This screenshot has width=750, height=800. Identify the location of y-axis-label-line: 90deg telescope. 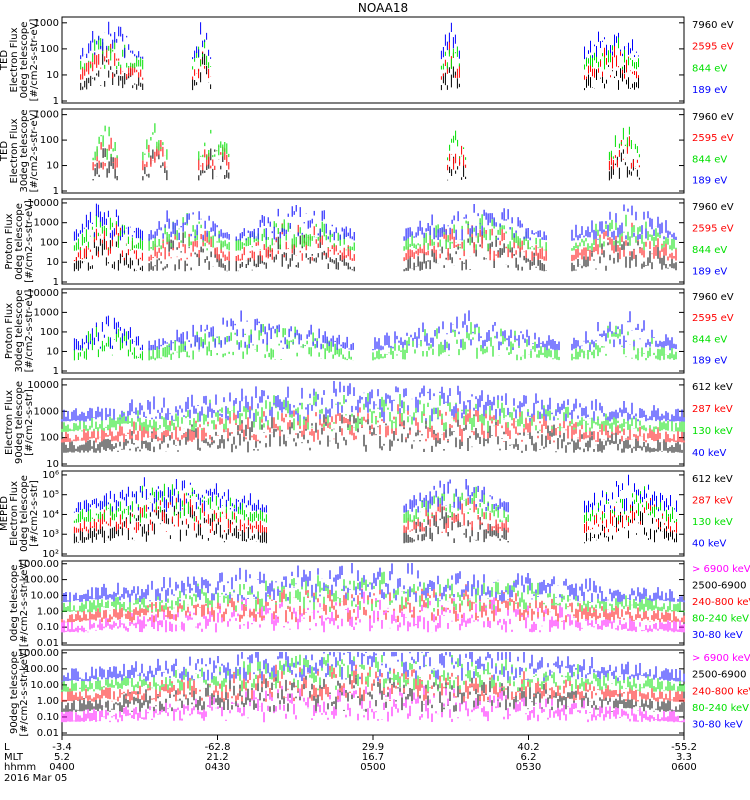
(19, 422).